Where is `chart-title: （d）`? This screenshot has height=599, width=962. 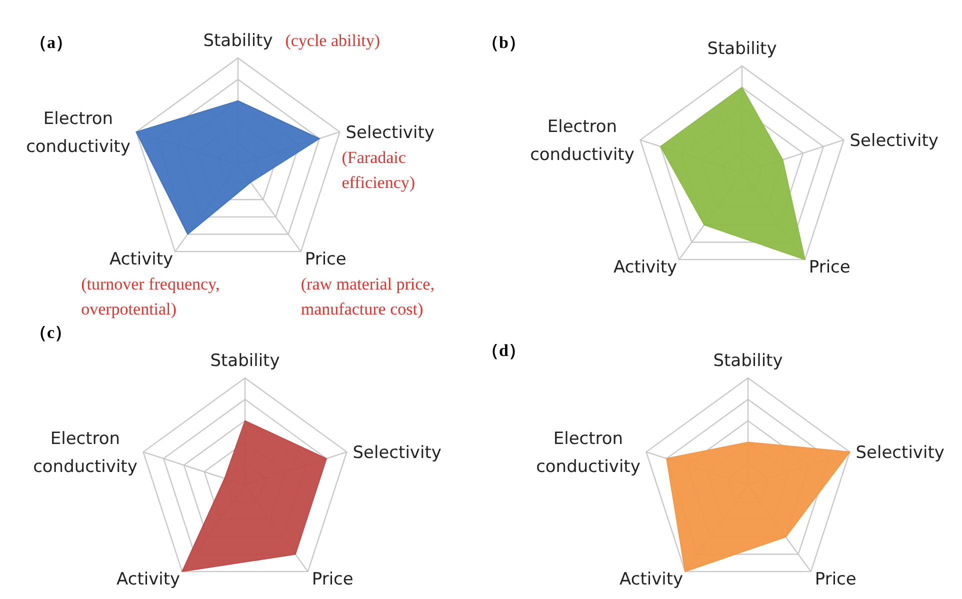 chart-title: （d） is located at coordinates (504, 350).